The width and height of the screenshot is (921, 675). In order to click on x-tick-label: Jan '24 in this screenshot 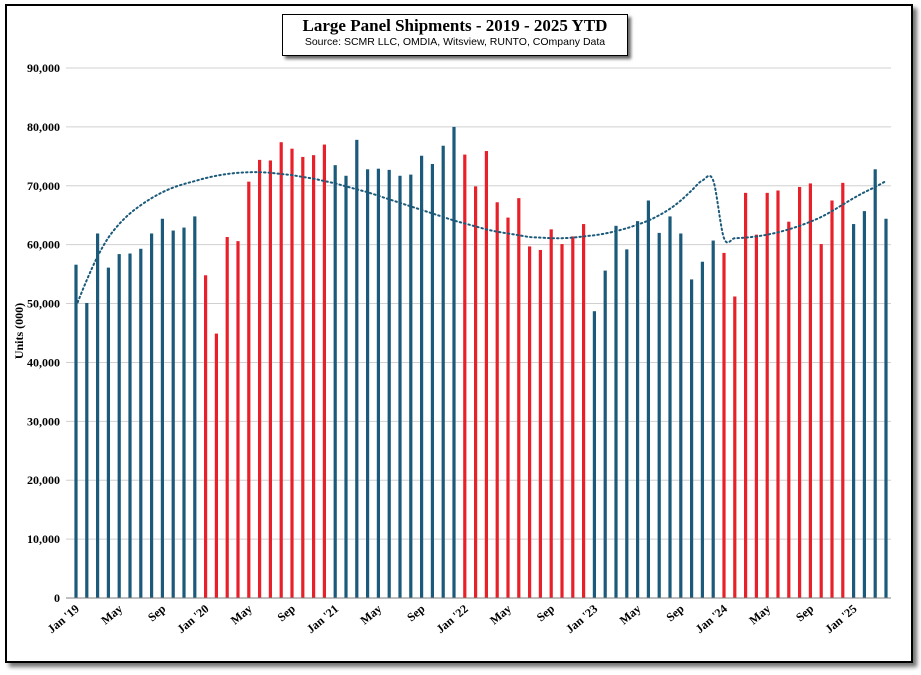, I will do `click(711, 619)`.